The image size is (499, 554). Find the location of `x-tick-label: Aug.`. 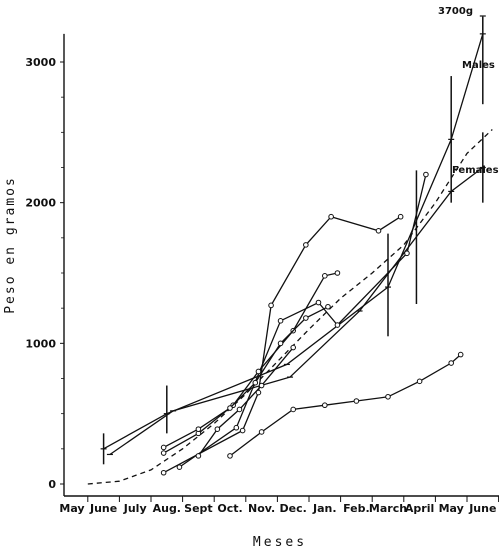

x-tick-label: Aug. is located at coordinates (167, 508).